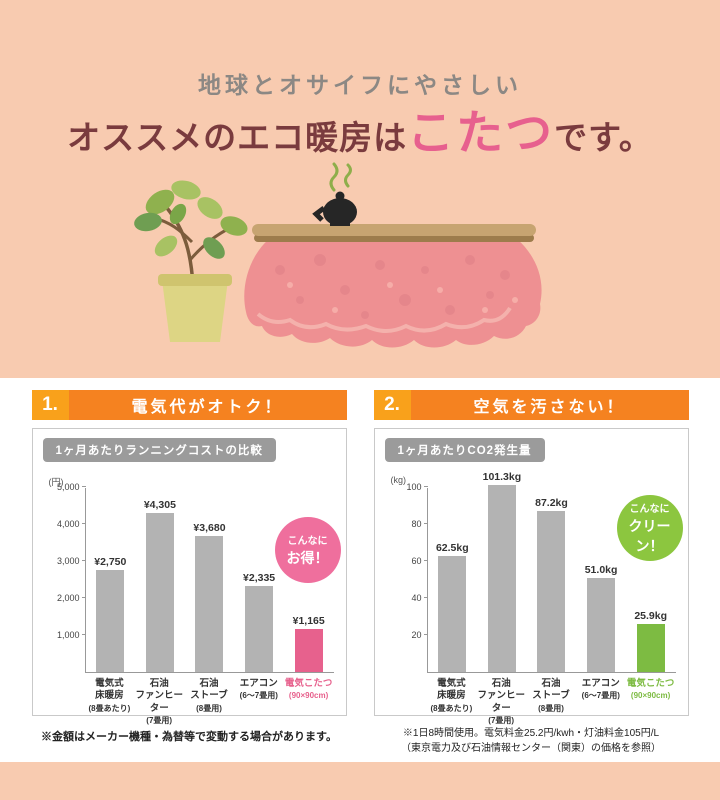 Image resolution: width=720 pixels, height=800 pixels. I want to click on category-note: (7畳用), so click(159, 721).